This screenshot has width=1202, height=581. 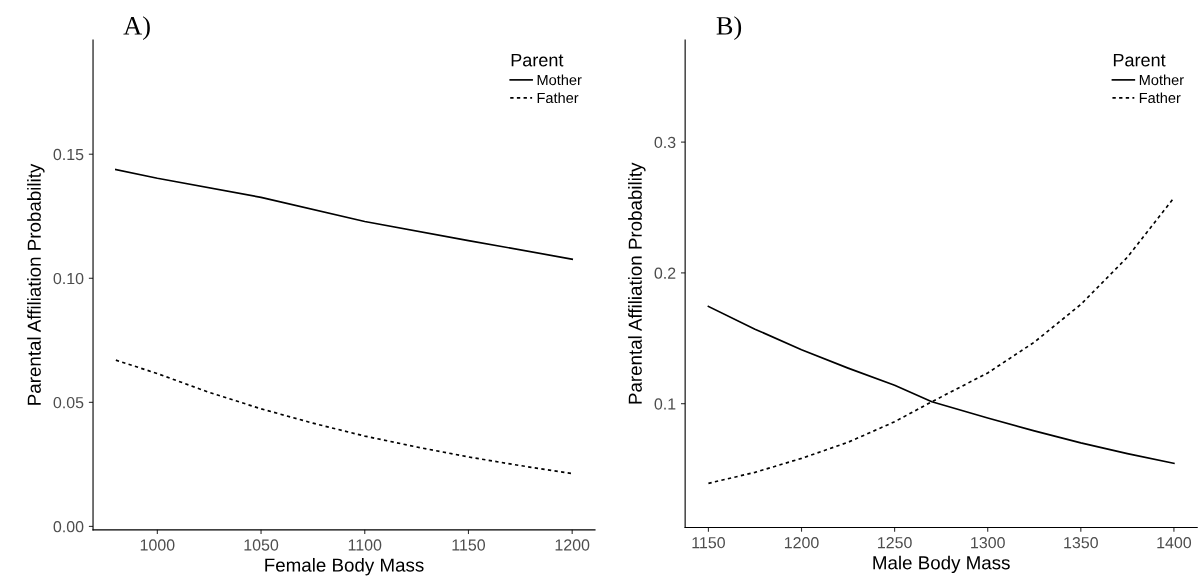 What do you see at coordinates (157, 545) in the screenshot?
I see `x-tick-label: 1000` at bounding box center [157, 545].